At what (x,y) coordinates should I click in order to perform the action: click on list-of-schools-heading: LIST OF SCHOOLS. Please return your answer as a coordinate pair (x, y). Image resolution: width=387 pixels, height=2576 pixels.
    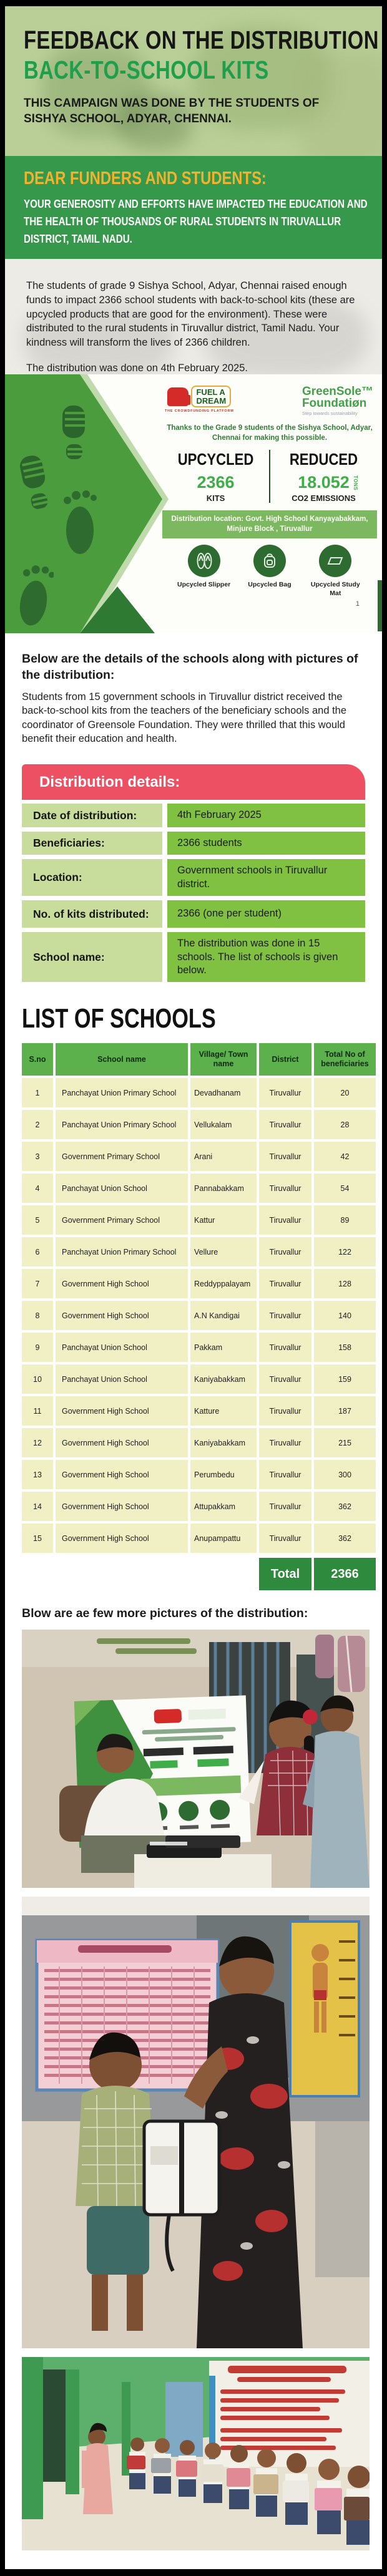
    Looking at the image, I should click on (119, 1018).